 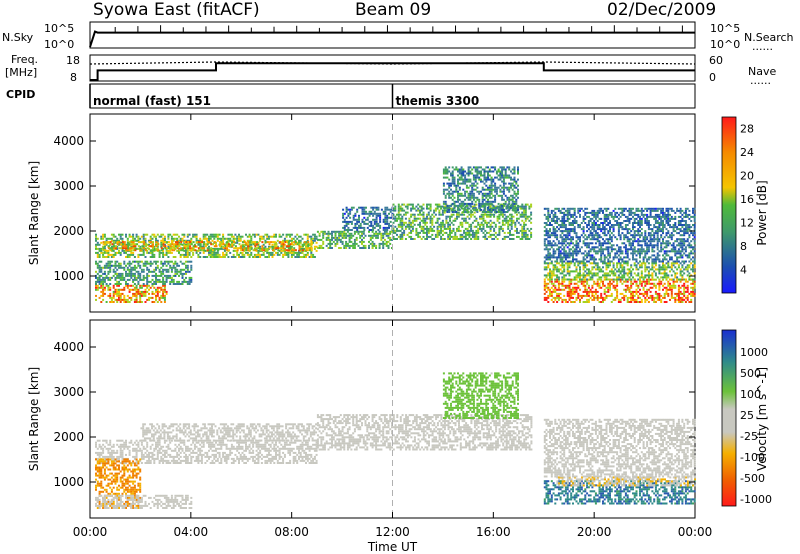 What do you see at coordinates (191, 532) in the screenshot?
I see `time-tick-label: 04:00` at bounding box center [191, 532].